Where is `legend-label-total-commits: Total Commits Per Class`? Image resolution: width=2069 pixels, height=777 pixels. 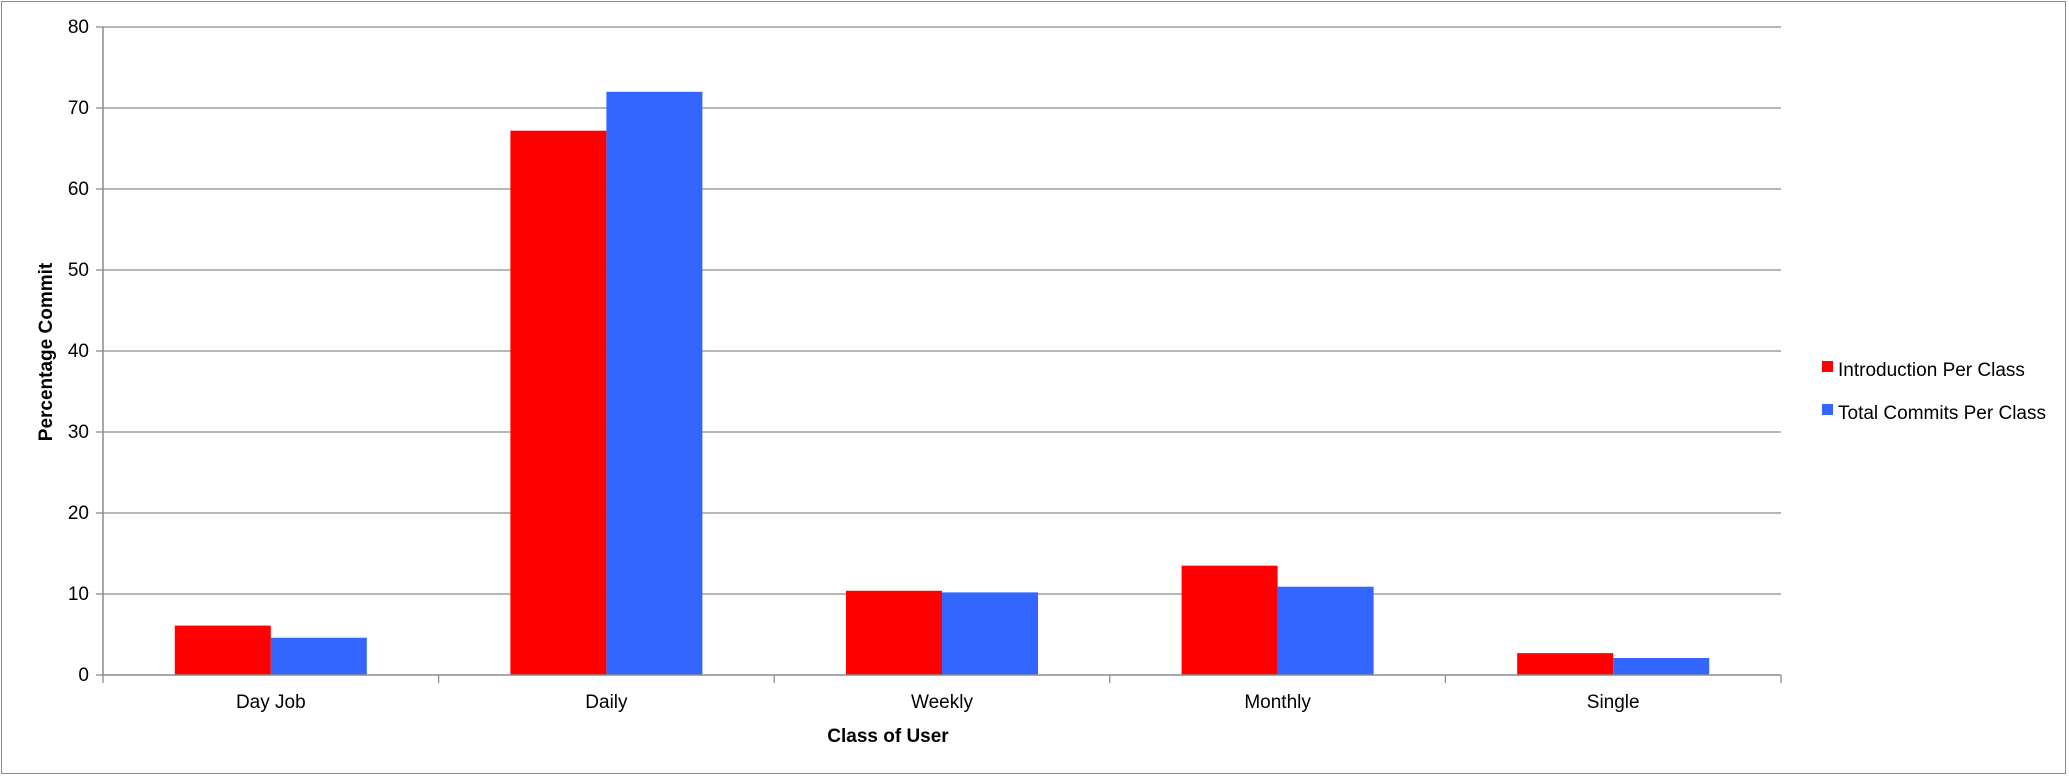 legend-label-total-commits: Total Commits Per Class is located at coordinates (1942, 413).